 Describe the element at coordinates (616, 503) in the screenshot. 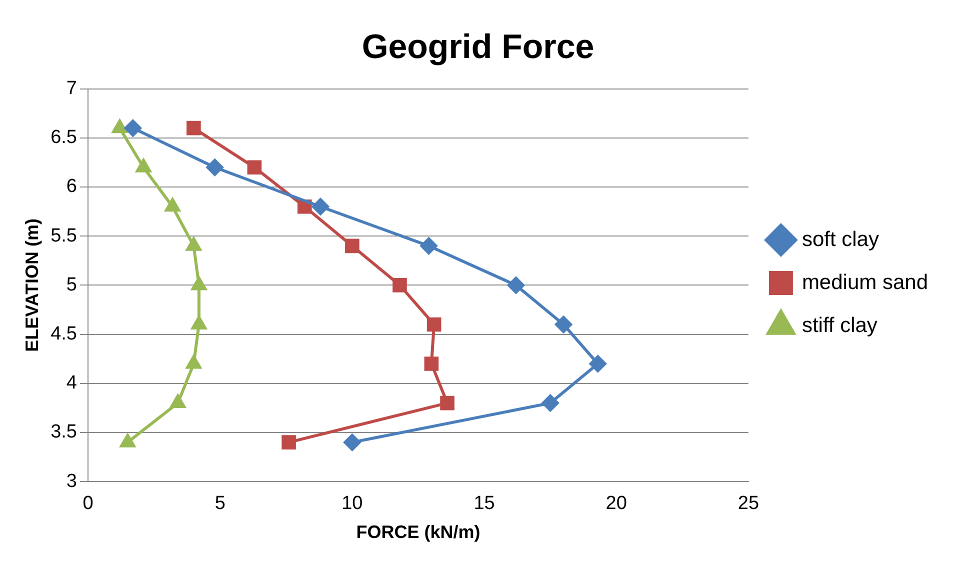

I see `x-tick-label: 20` at that location.